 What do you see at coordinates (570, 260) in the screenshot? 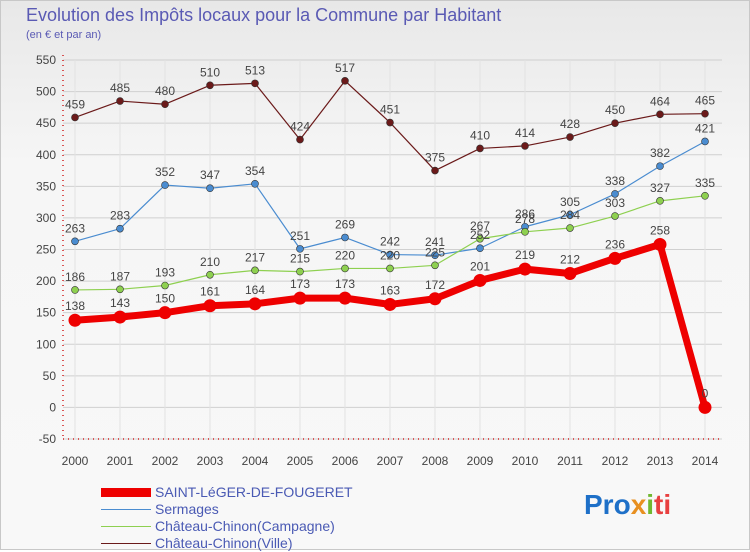
I see `data-label: 212` at bounding box center [570, 260].